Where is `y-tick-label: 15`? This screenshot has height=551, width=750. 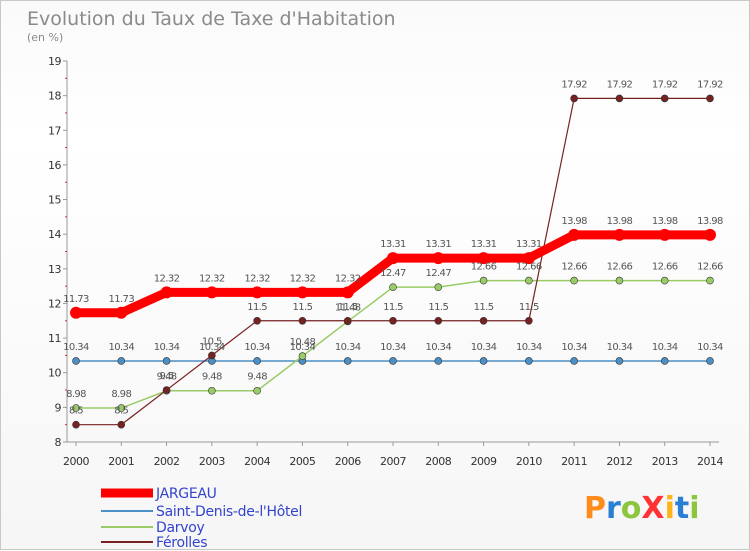 y-tick-label: 15 is located at coordinates (54, 200).